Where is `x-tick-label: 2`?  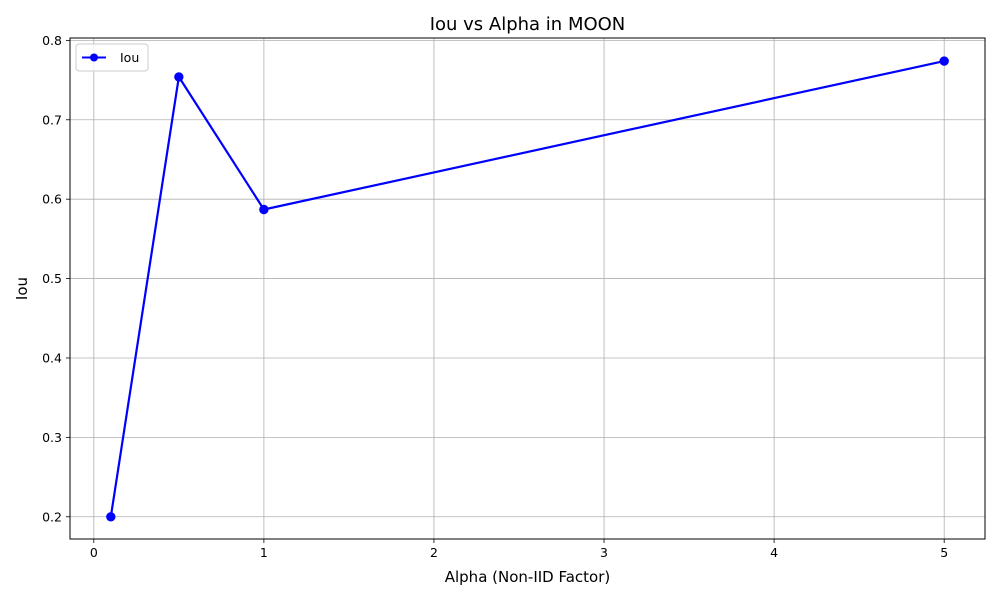 x-tick-label: 2 is located at coordinates (434, 552).